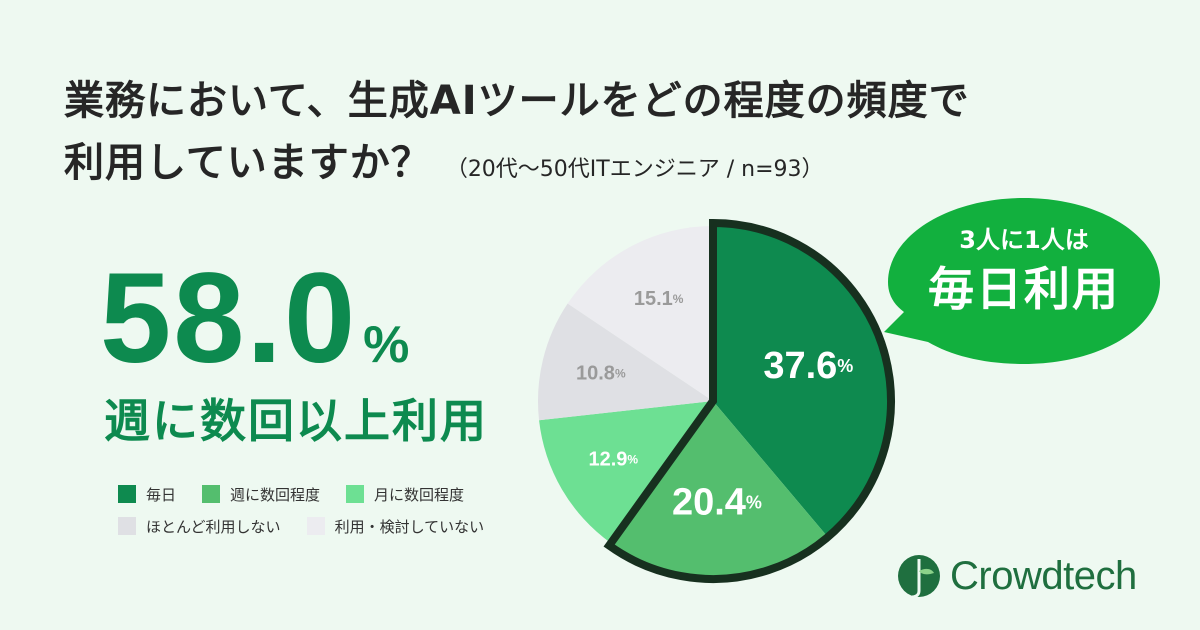 The height and width of the screenshot is (630, 1200). I want to click on legend-item: 利用・検討していない, so click(395, 526).